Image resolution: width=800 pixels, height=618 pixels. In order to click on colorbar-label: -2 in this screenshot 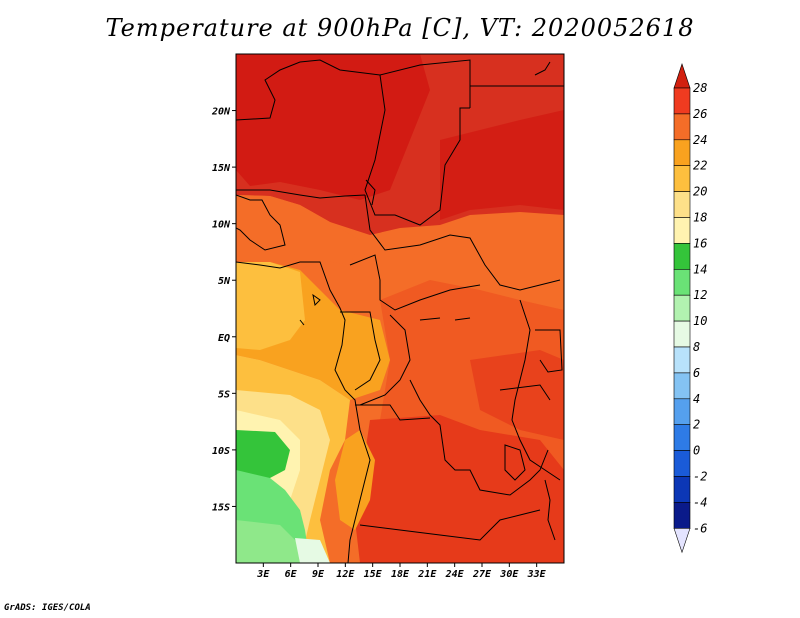, I will do `click(700, 477)`.